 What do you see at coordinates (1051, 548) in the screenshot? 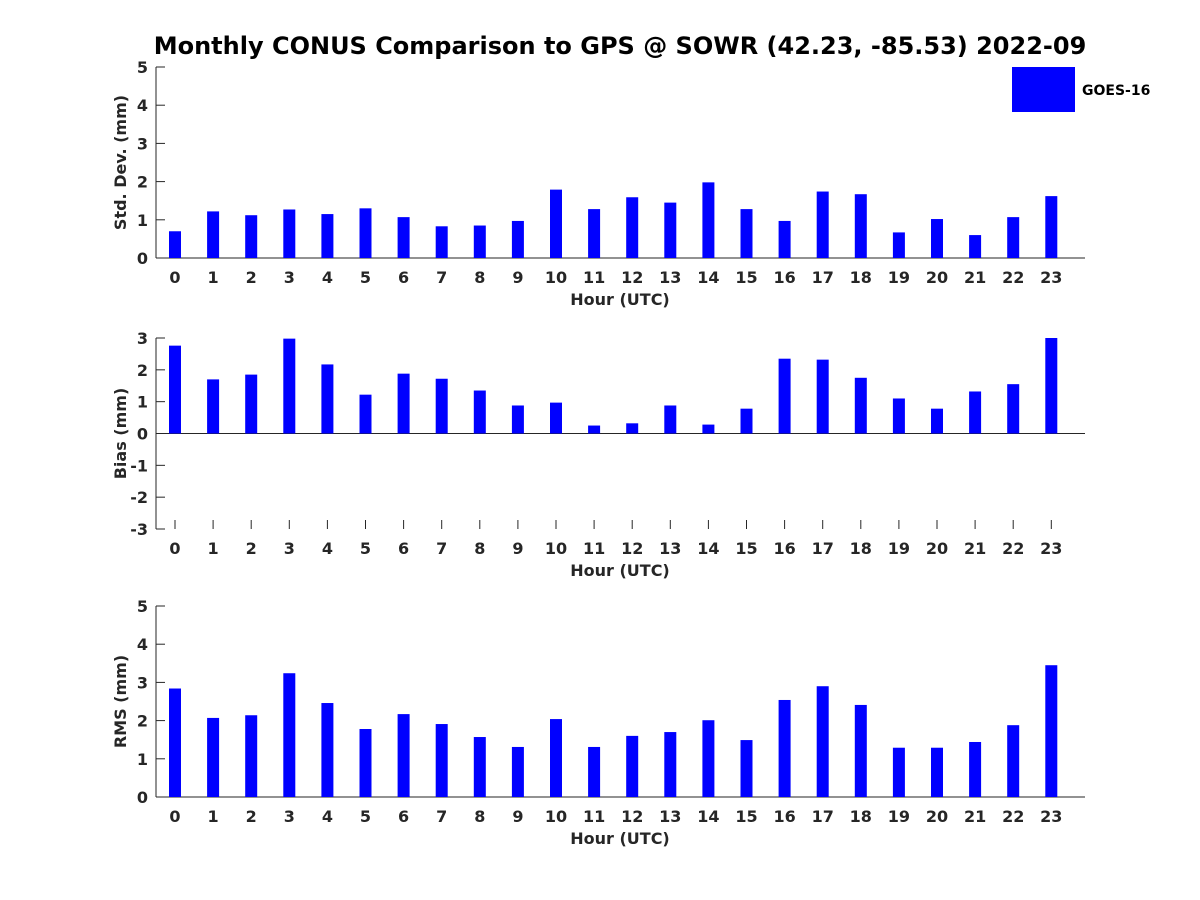
I see `x-tick-label: 23` at bounding box center [1051, 548].